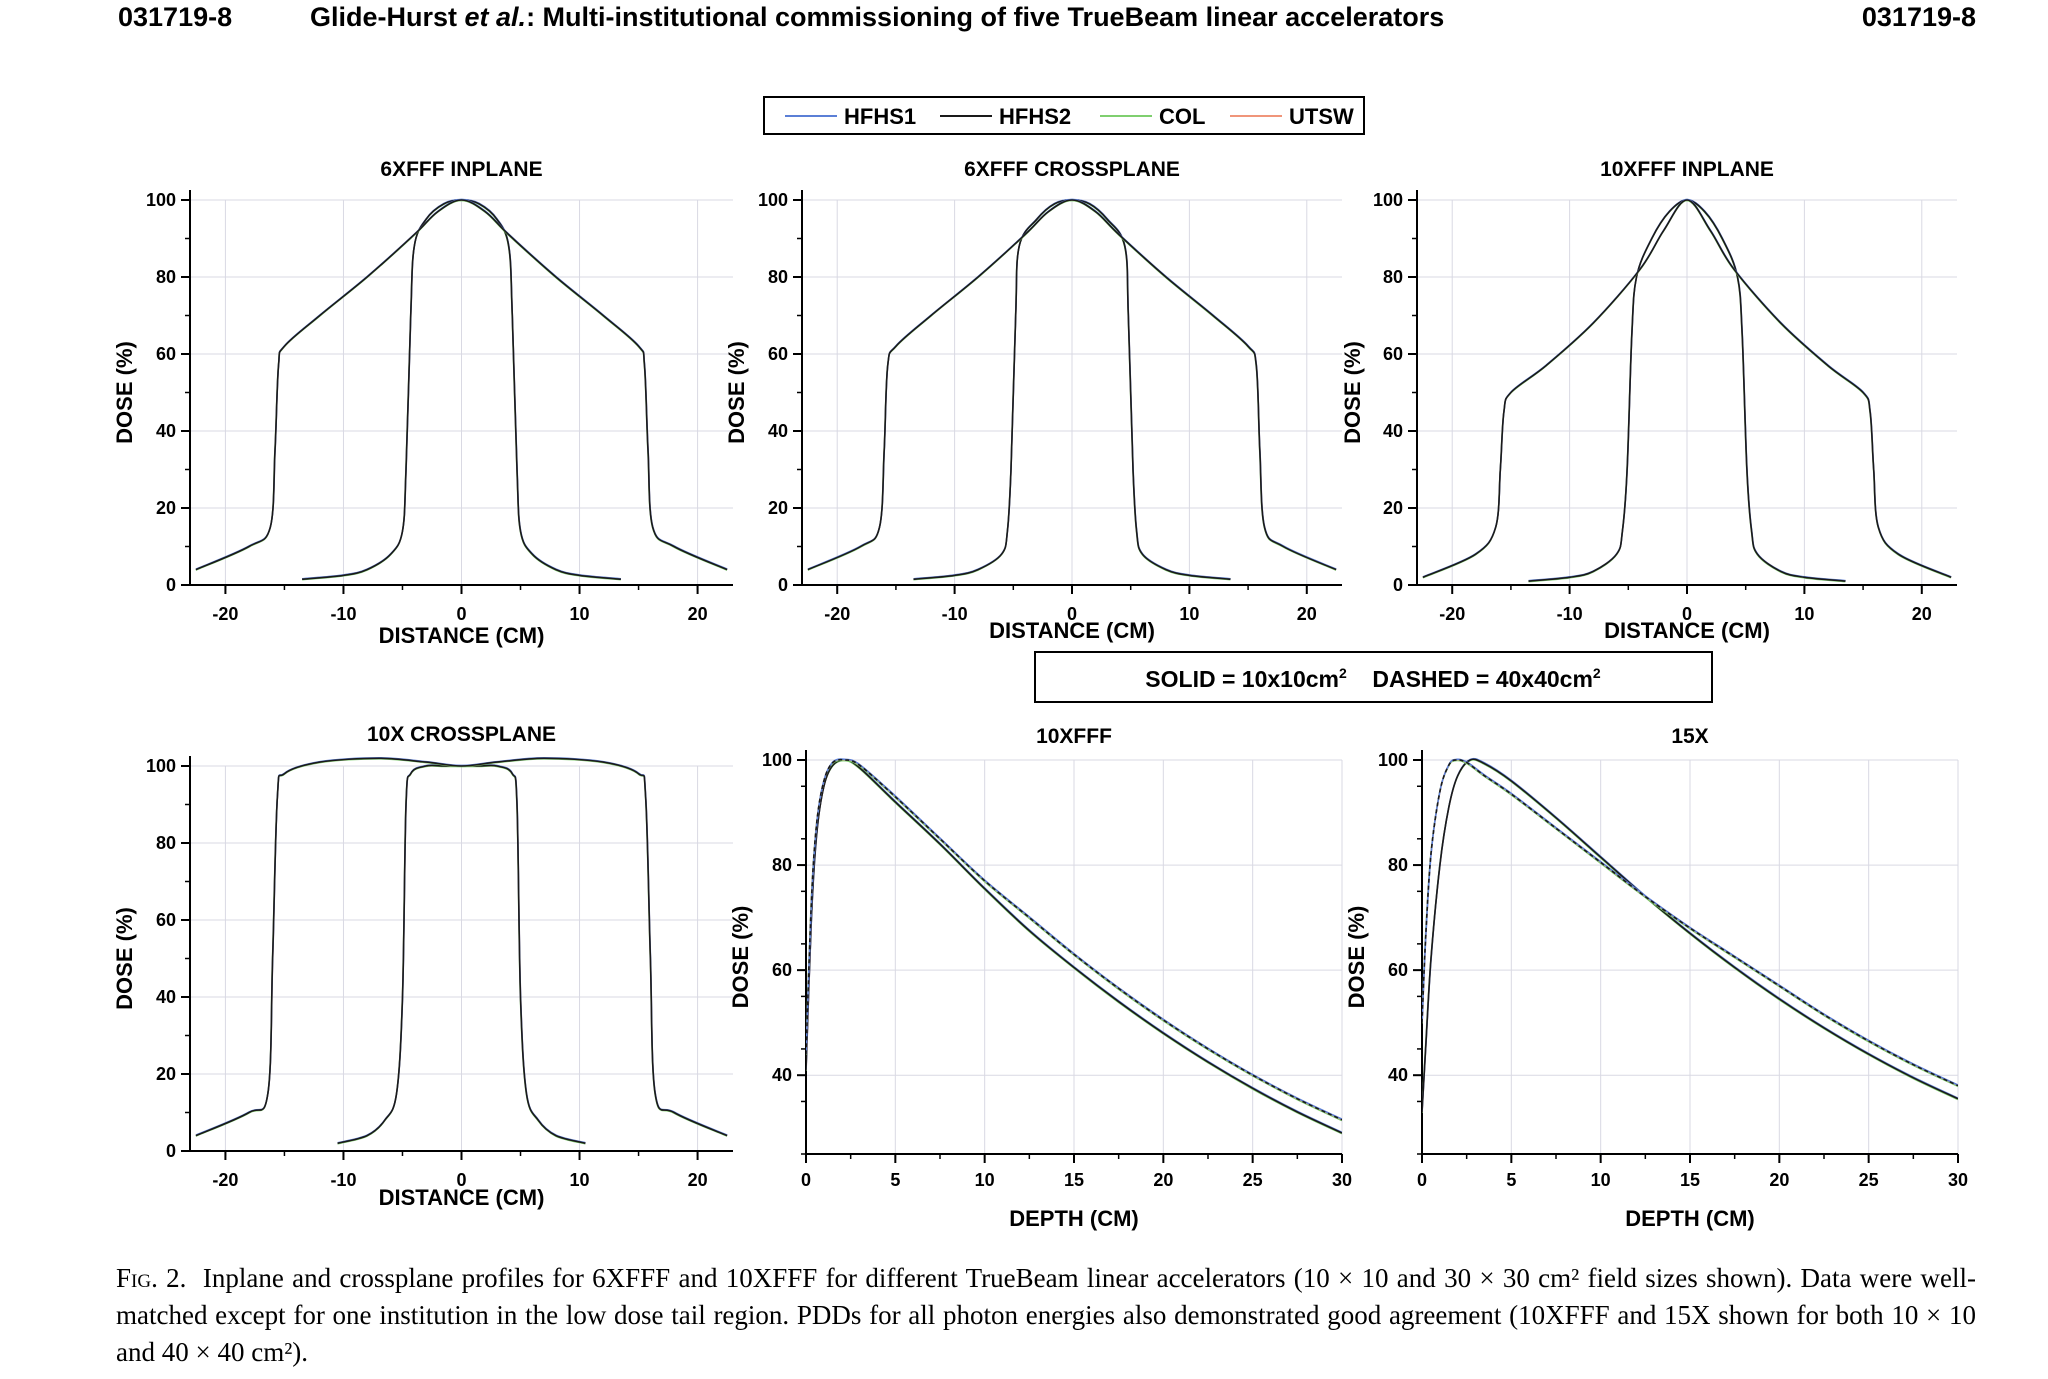 Image resolution: width=2048 pixels, height=1379 pixels. I want to click on x-tick-label-6: 30, so click(1342, 1180).